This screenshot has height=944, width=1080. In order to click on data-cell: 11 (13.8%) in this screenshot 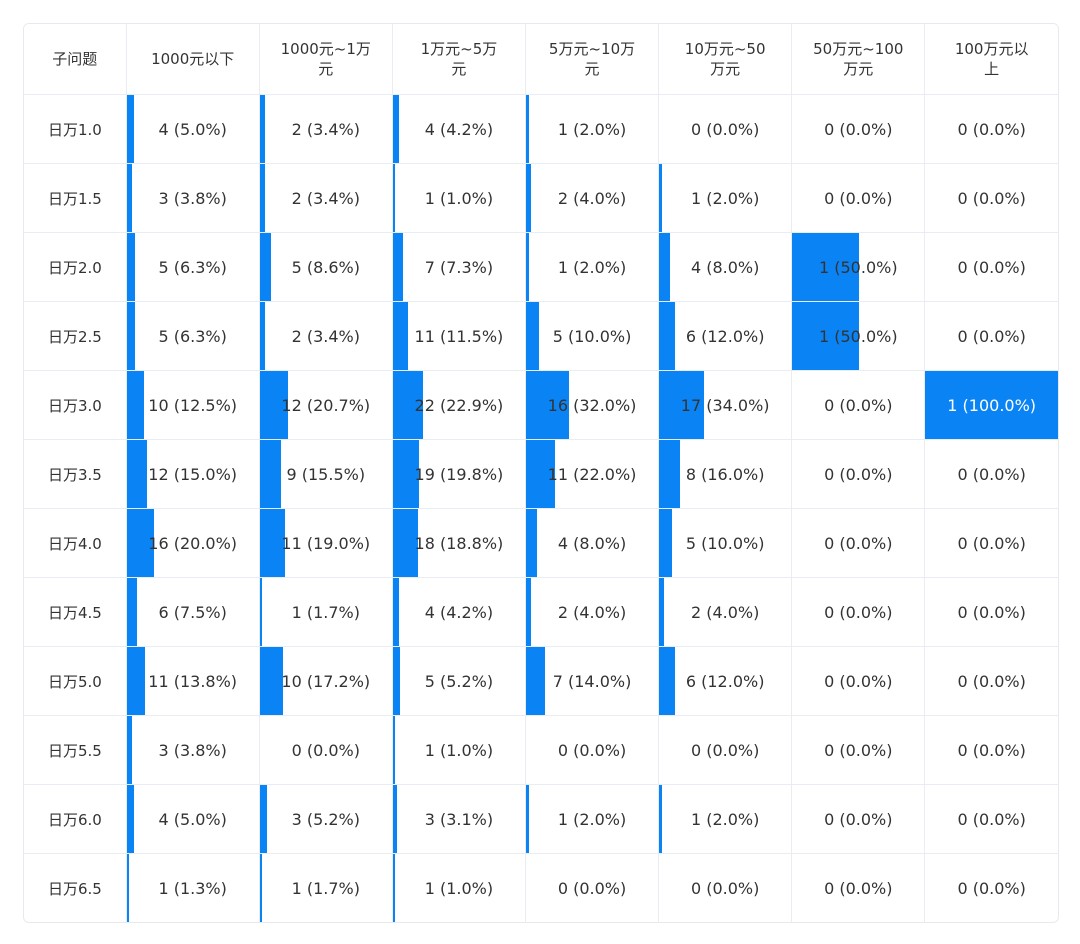, I will do `click(193, 681)`.